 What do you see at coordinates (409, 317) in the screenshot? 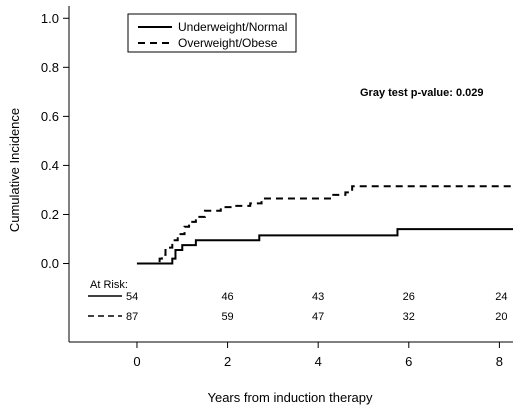
I see `at-risk-count: 32` at bounding box center [409, 317].